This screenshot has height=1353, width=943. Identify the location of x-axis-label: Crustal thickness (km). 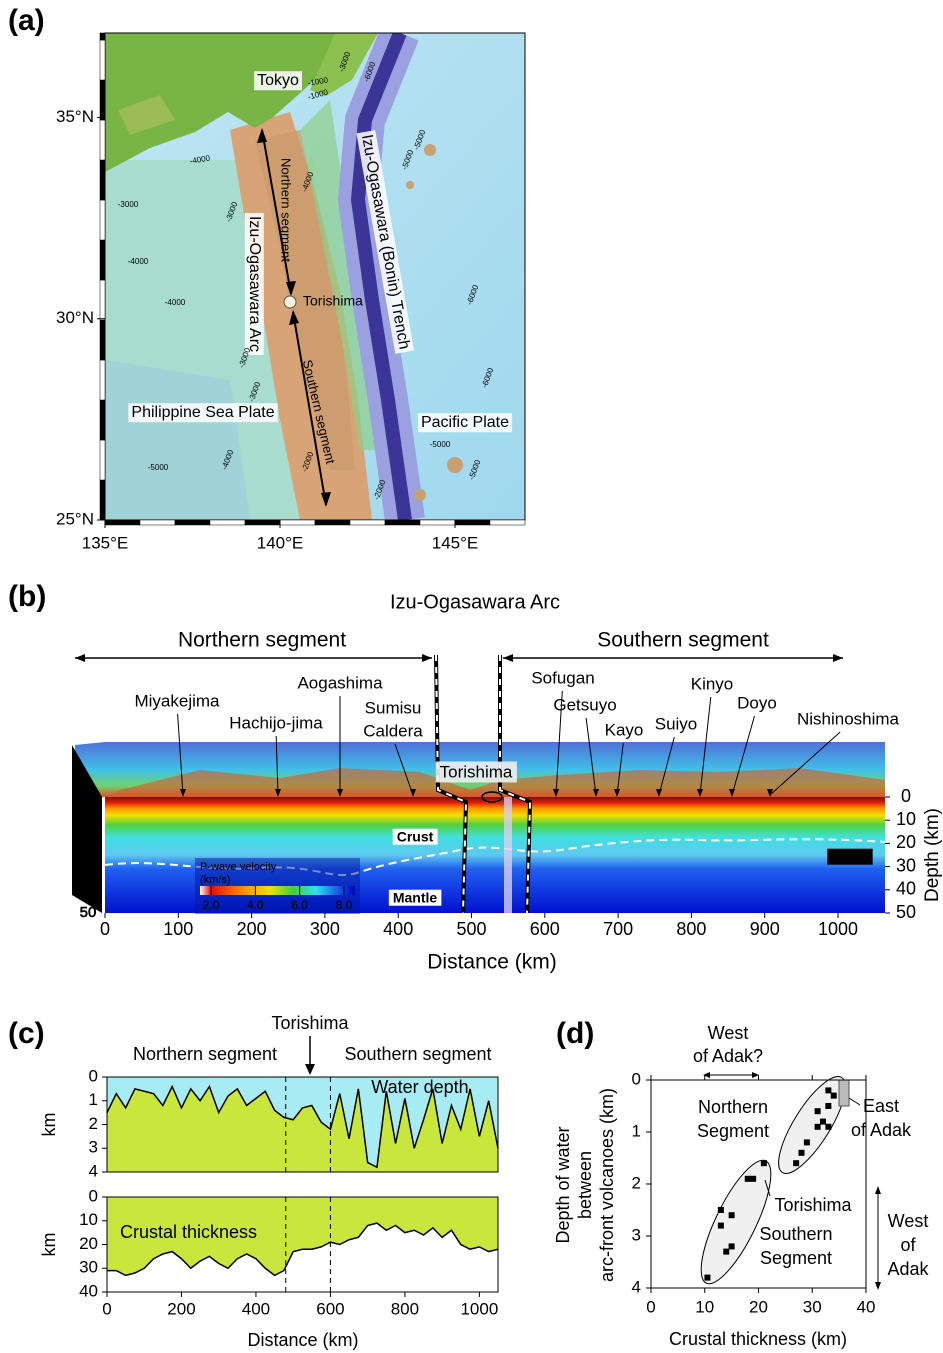
(758, 1339).